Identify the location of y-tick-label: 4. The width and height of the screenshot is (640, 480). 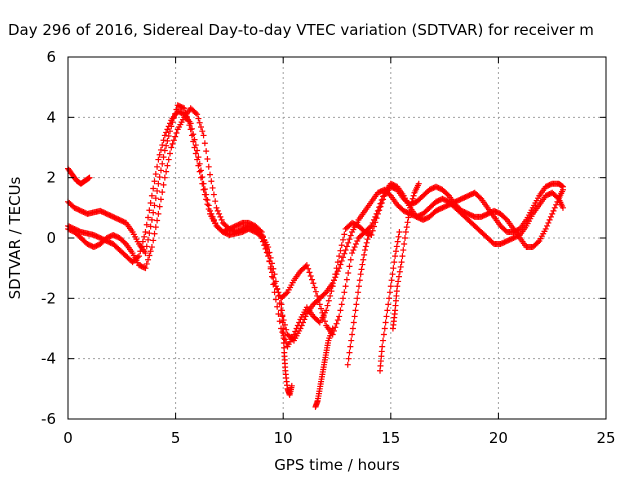
(51, 117).